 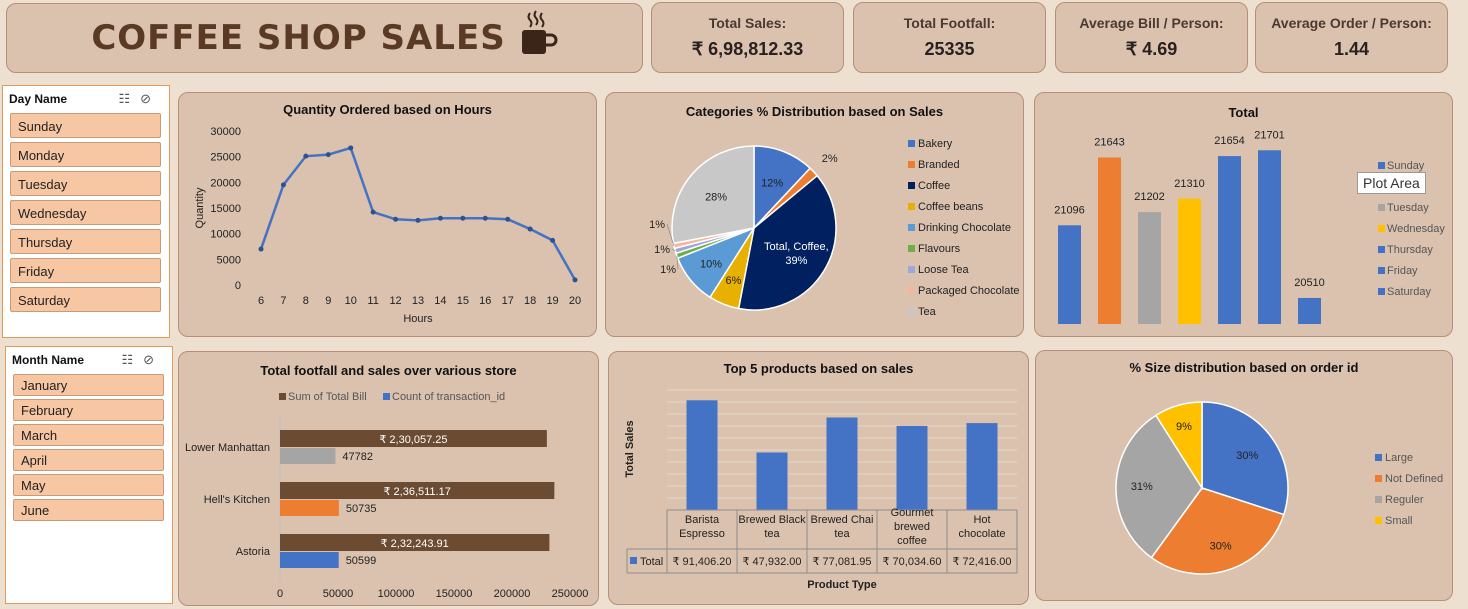 What do you see at coordinates (440, 301) in the screenshot?
I see `x-tick-label: 14` at bounding box center [440, 301].